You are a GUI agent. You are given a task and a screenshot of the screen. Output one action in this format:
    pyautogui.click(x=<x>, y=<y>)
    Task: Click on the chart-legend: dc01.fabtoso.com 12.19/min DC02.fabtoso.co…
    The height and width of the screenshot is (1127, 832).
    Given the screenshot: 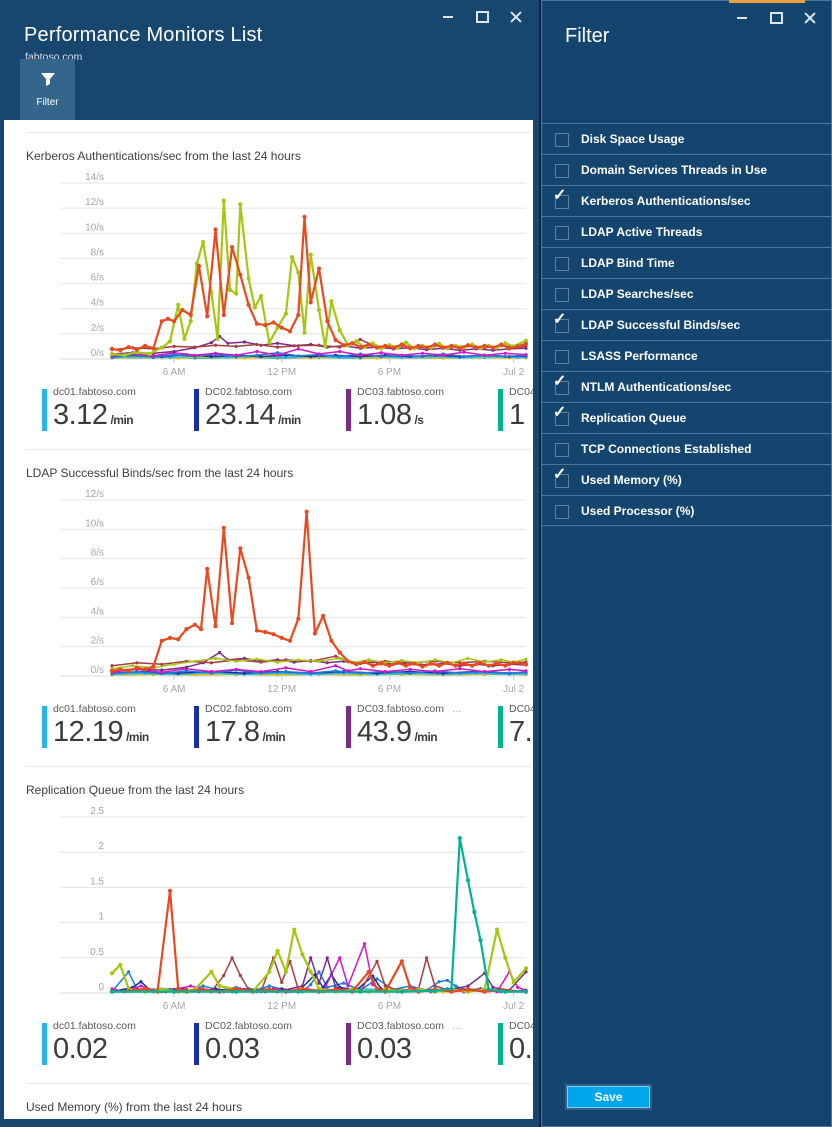 What is the action you would take?
    pyautogui.click(x=287, y=730)
    